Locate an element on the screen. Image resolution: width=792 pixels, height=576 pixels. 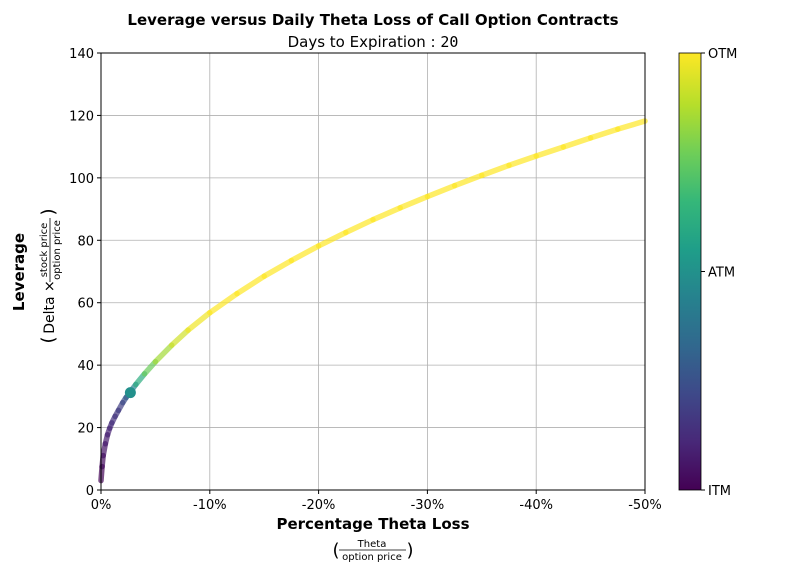
x-tick-label: -30% is located at coordinates (428, 505).